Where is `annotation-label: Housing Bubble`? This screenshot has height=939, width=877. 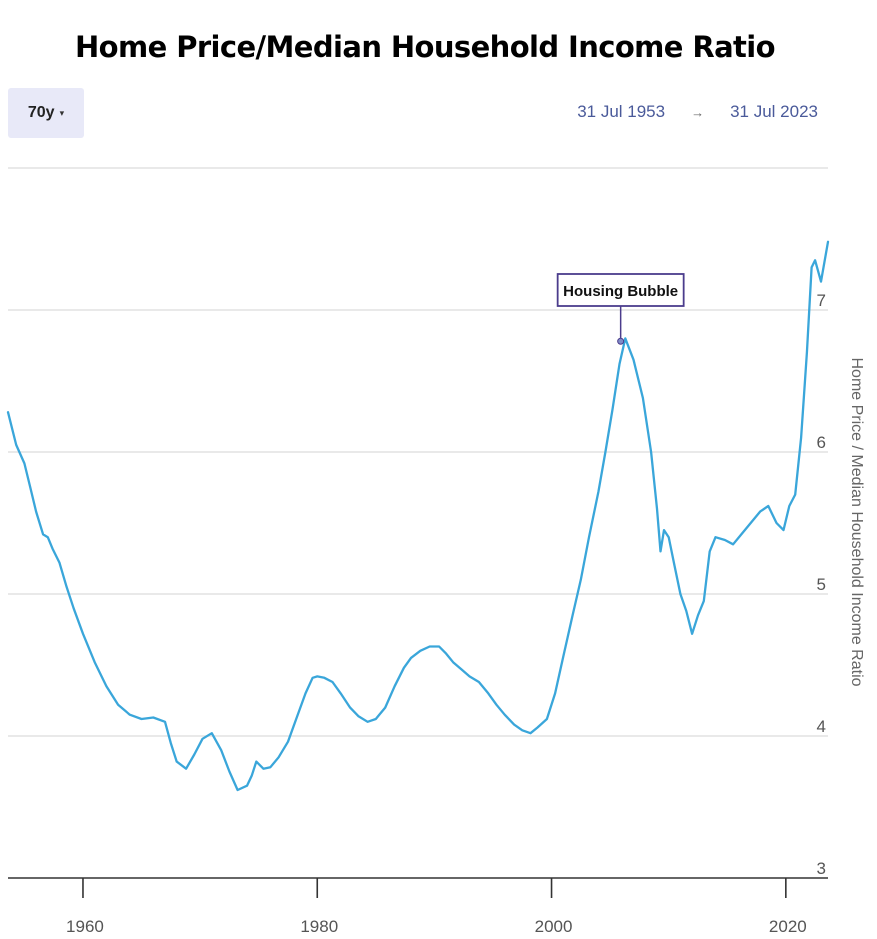 annotation-label: Housing Bubble is located at coordinates (620, 291).